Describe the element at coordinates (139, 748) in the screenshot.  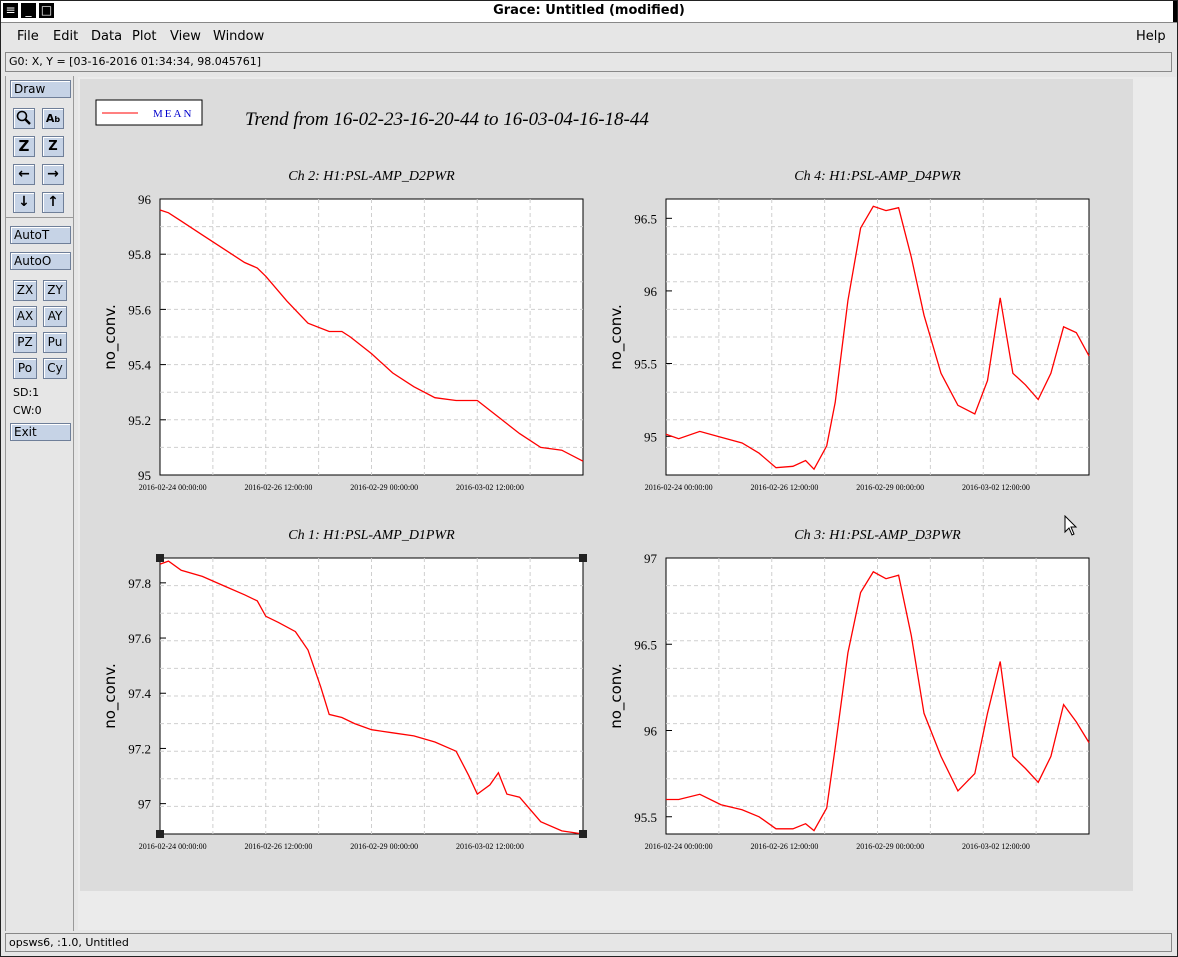
I see `y-tick-label: 97.2` at that location.